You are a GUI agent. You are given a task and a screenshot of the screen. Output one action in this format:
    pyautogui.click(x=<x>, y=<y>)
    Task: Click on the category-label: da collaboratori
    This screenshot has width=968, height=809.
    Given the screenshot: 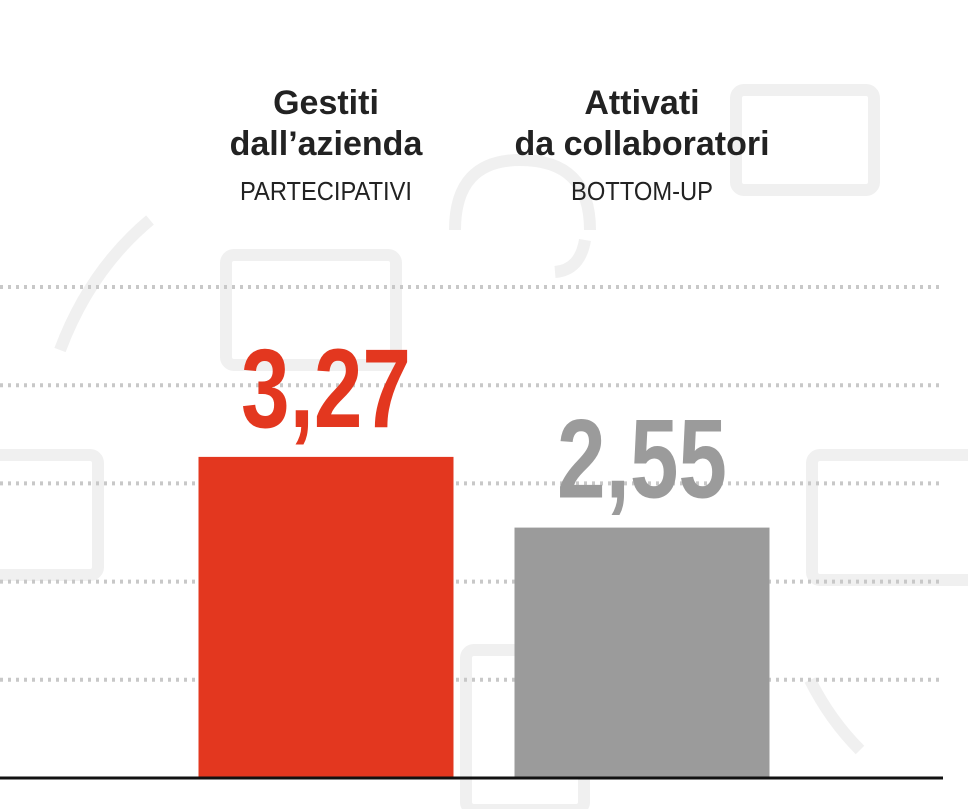 What is the action you would take?
    pyautogui.click(x=641, y=144)
    